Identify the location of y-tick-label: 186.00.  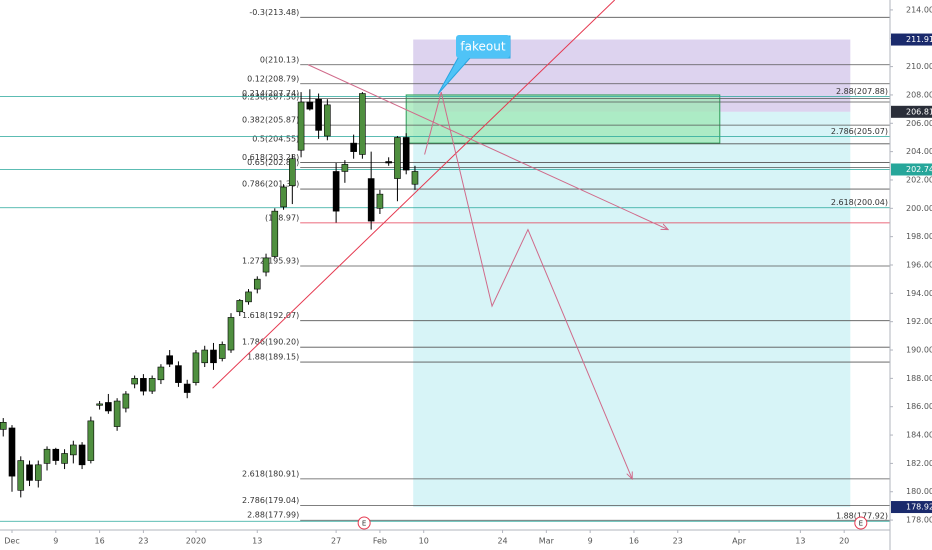
(919, 406).